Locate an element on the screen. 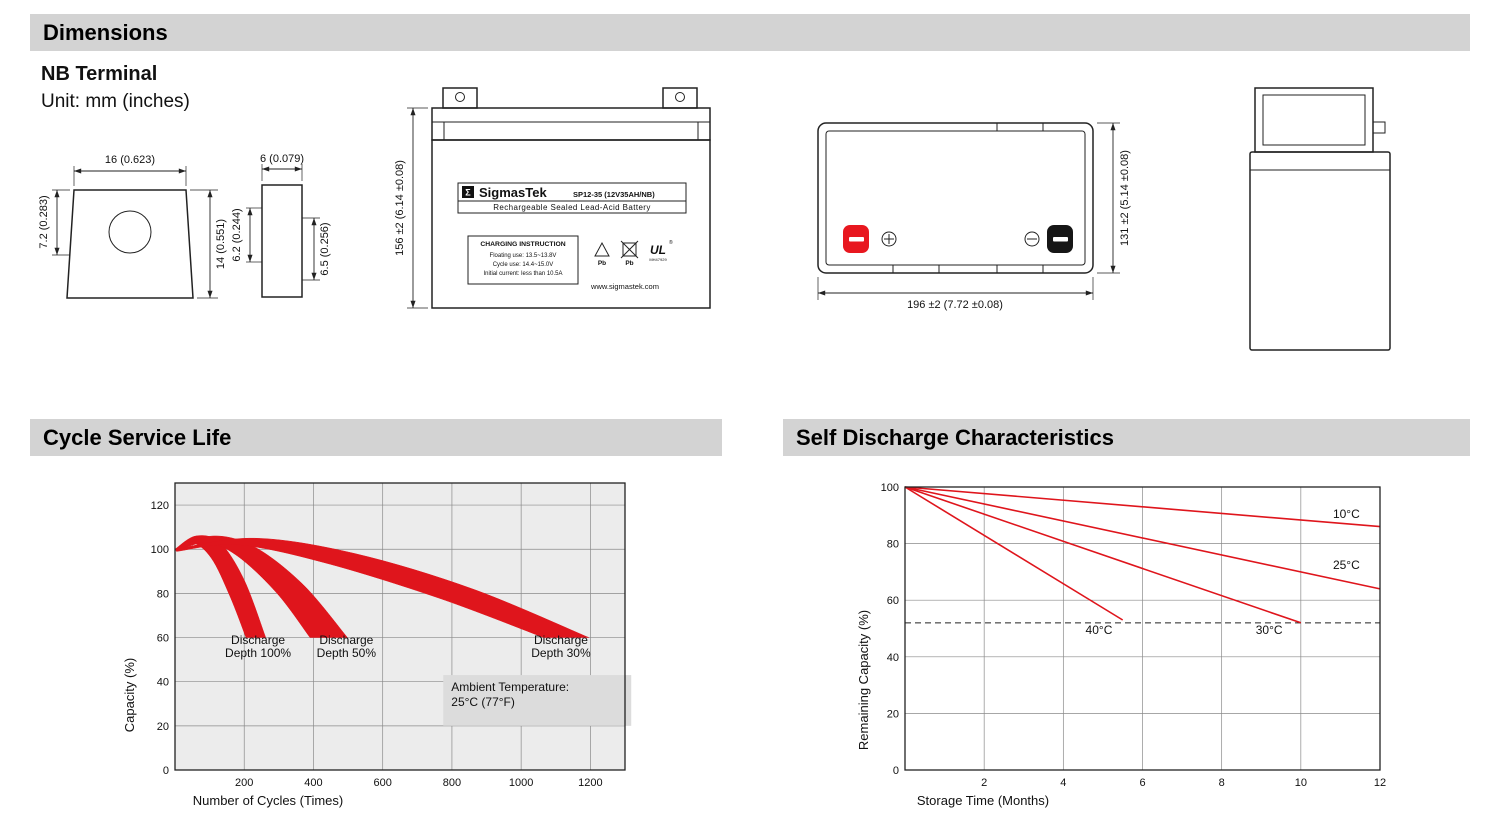 The image size is (1500, 826). charging-title: CHARGING INSTRUCTION is located at coordinates (522, 244).